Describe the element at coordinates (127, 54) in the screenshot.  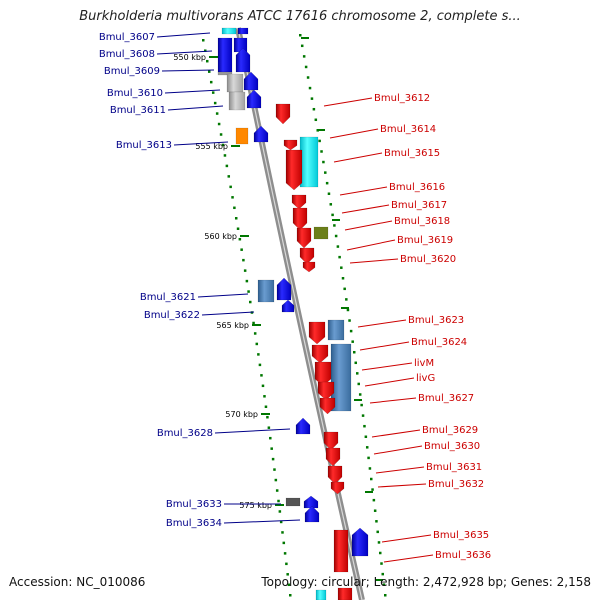
I see `gene-label-bmul-3608: Bmul_3608` at that location.